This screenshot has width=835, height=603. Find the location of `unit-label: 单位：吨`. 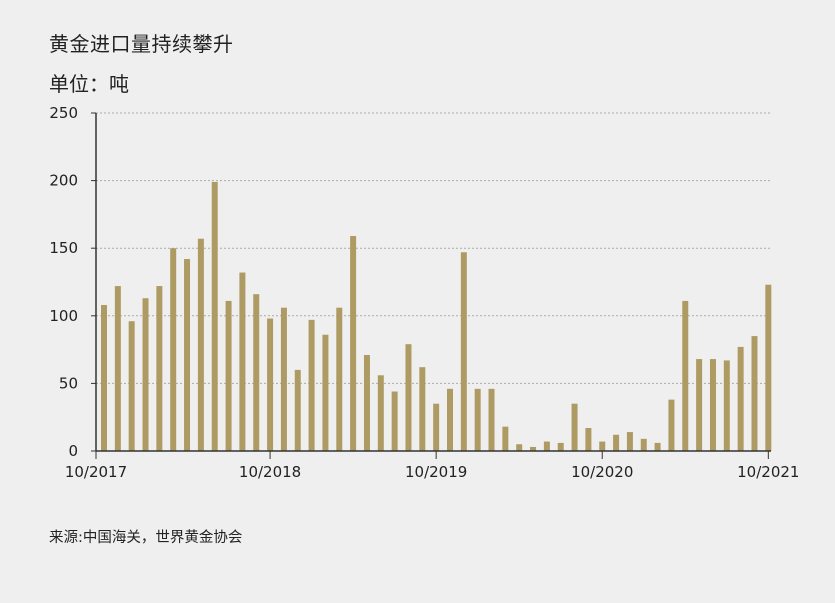

unit-label: 单位：吨 is located at coordinates (89, 84).